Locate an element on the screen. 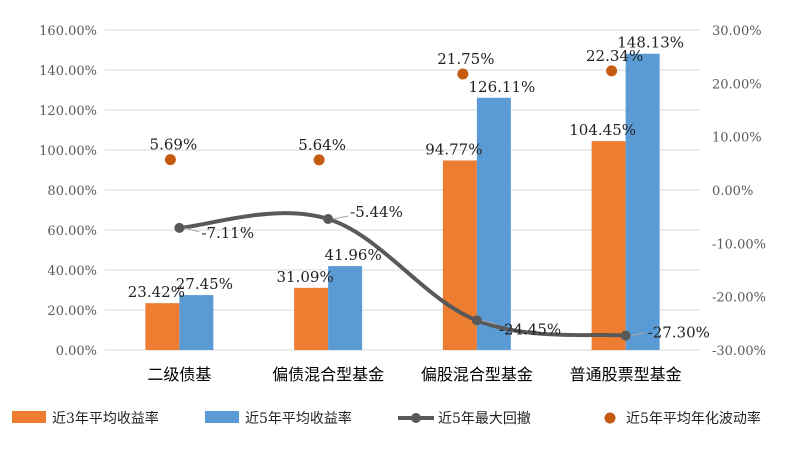 Image resolution: width=800 pixels, height=457 pixels. category-label: 二级债基 is located at coordinates (179, 374).